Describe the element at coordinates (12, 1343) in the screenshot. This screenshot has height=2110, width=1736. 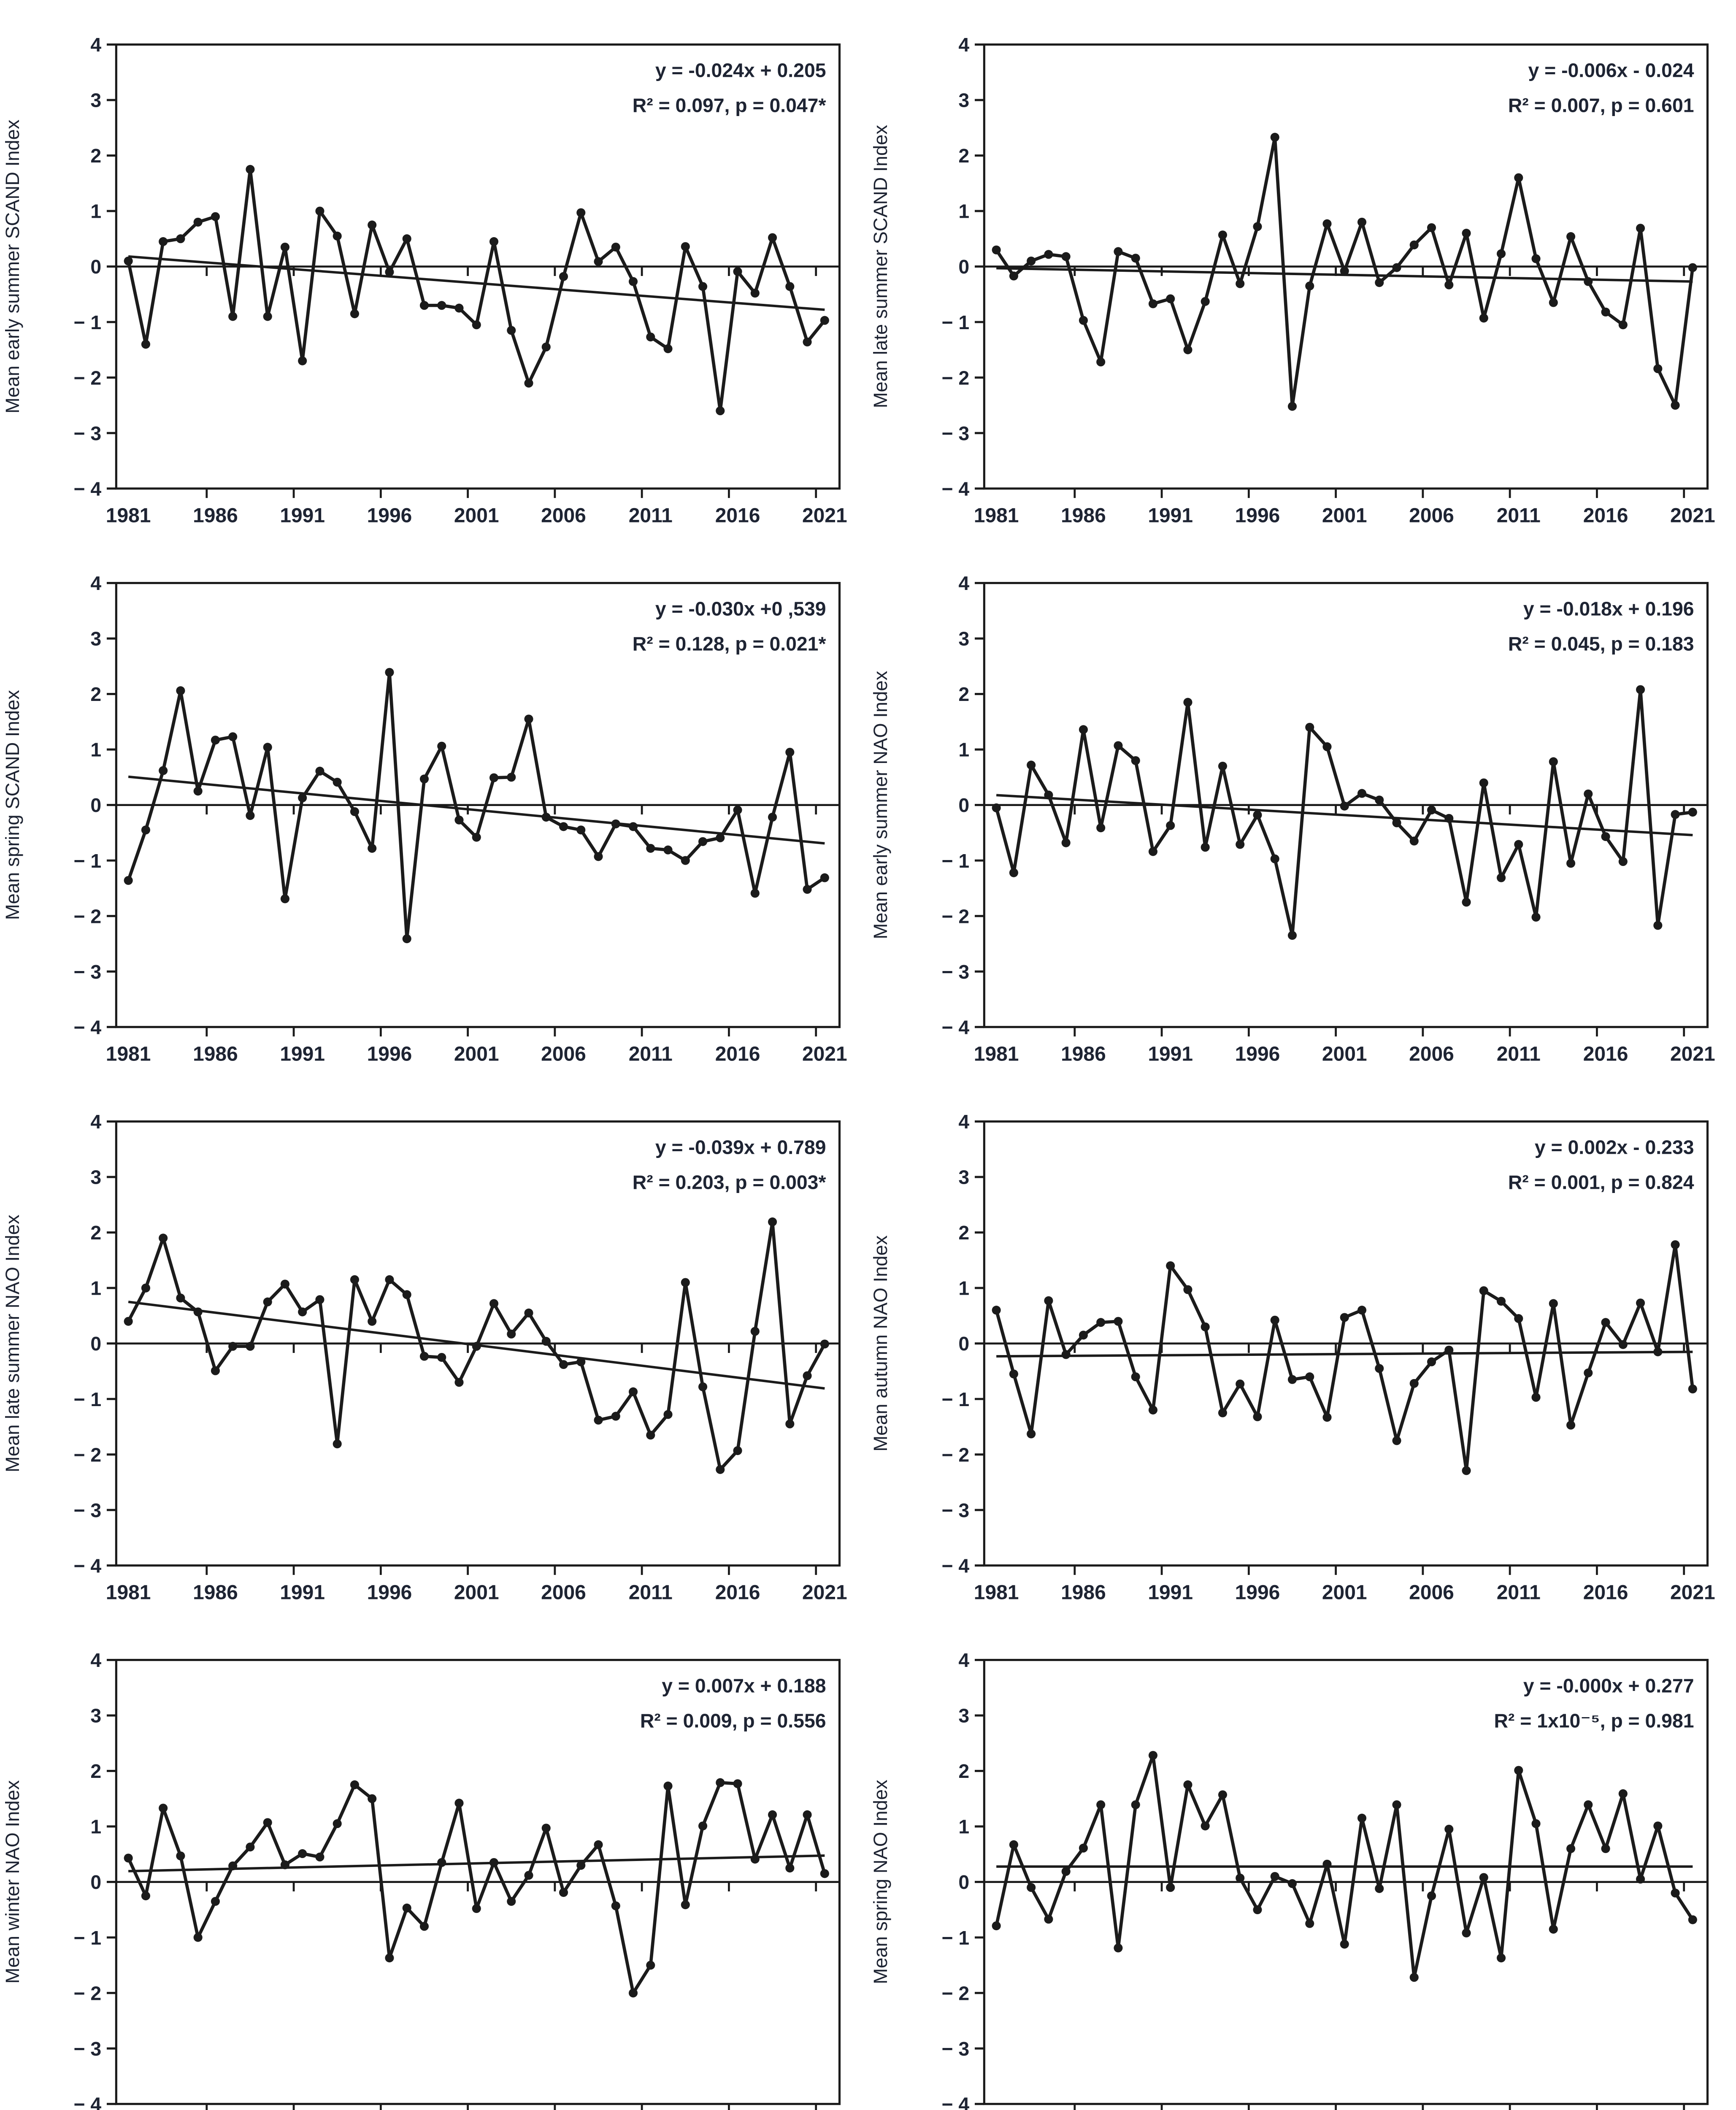
I see `y-axis-title: Mean late summer NAO Index` at that location.